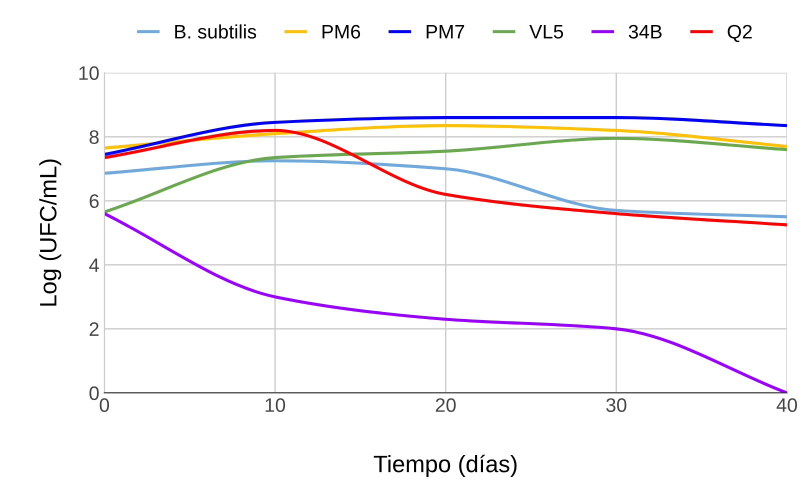 The width and height of the screenshot is (803, 485). What do you see at coordinates (94, 393) in the screenshot?
I see `y-tick-label: 0` at bounding box center [94, 393].